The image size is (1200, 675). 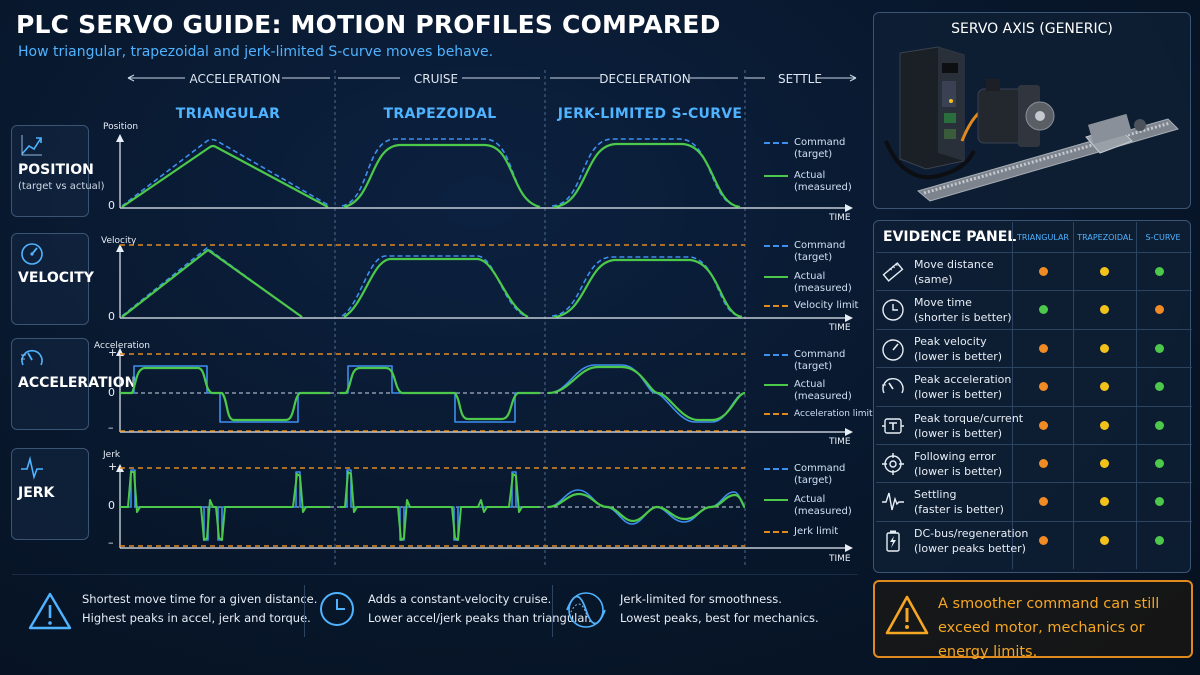 I want to click on acceleration-actual-triangular, so click(x=225, y=394).